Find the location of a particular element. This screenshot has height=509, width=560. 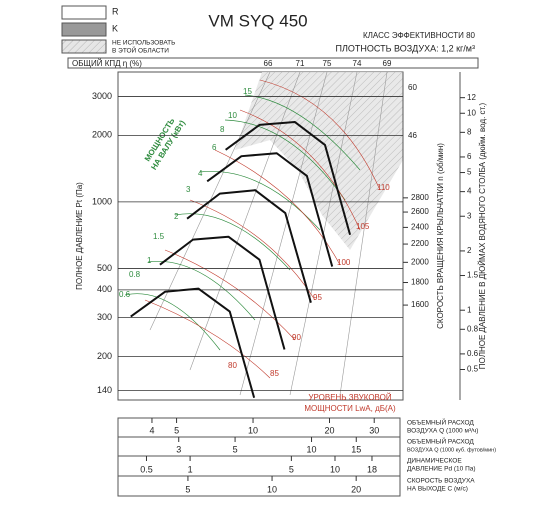

power-value: 15 is located at coordinates (247, 91).